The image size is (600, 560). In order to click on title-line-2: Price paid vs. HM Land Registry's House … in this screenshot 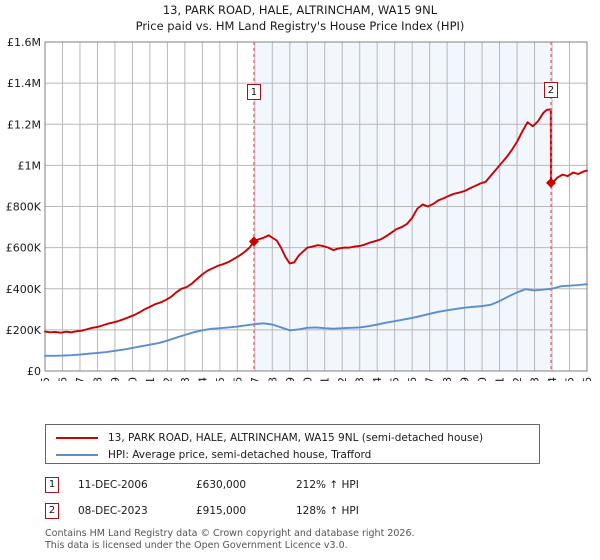, I will do `click(300, 26)`.